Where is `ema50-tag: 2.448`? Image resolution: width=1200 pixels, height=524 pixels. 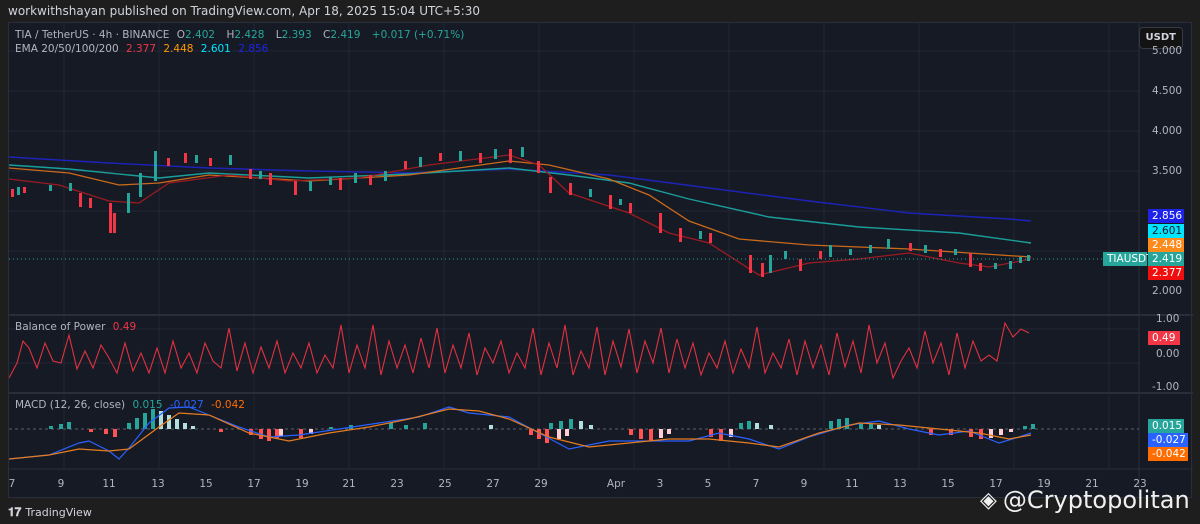 ema50-tag: 2.448 is located at coordinates (1166, 245).